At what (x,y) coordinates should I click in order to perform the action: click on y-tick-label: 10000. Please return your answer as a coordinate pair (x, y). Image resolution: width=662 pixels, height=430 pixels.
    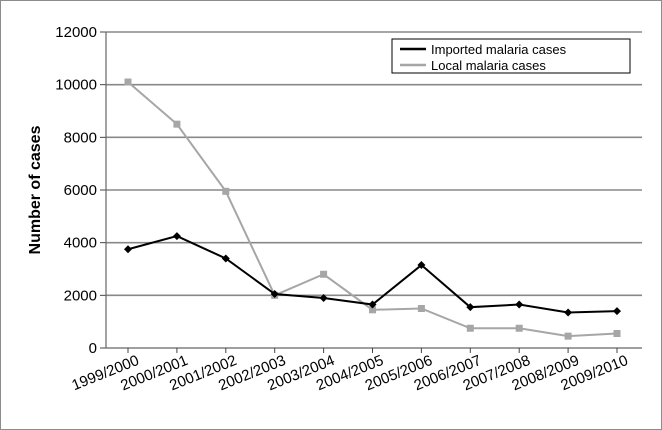
    Looking at the image, I should click on (76, 85).